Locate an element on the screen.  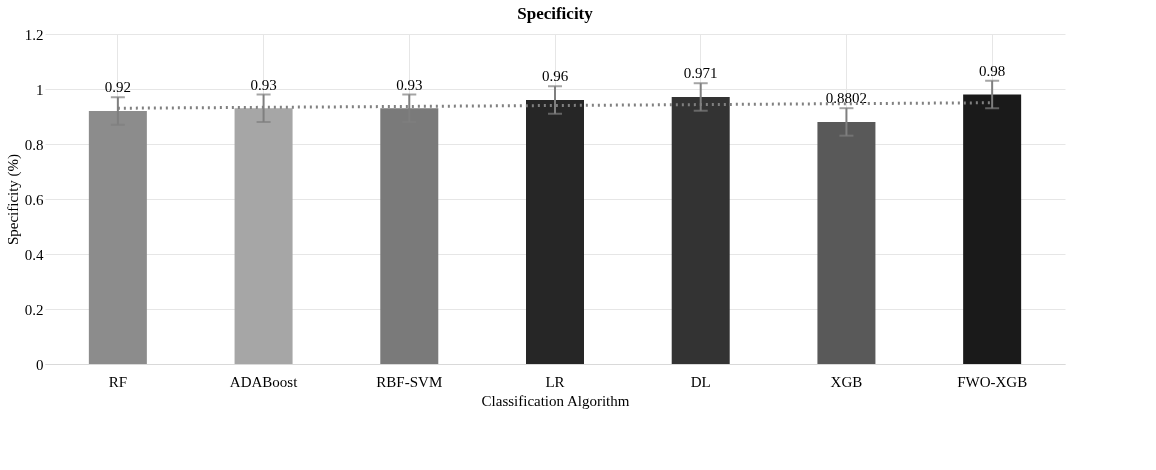
chart-title: Specificity is located at coordinates (555, 13).